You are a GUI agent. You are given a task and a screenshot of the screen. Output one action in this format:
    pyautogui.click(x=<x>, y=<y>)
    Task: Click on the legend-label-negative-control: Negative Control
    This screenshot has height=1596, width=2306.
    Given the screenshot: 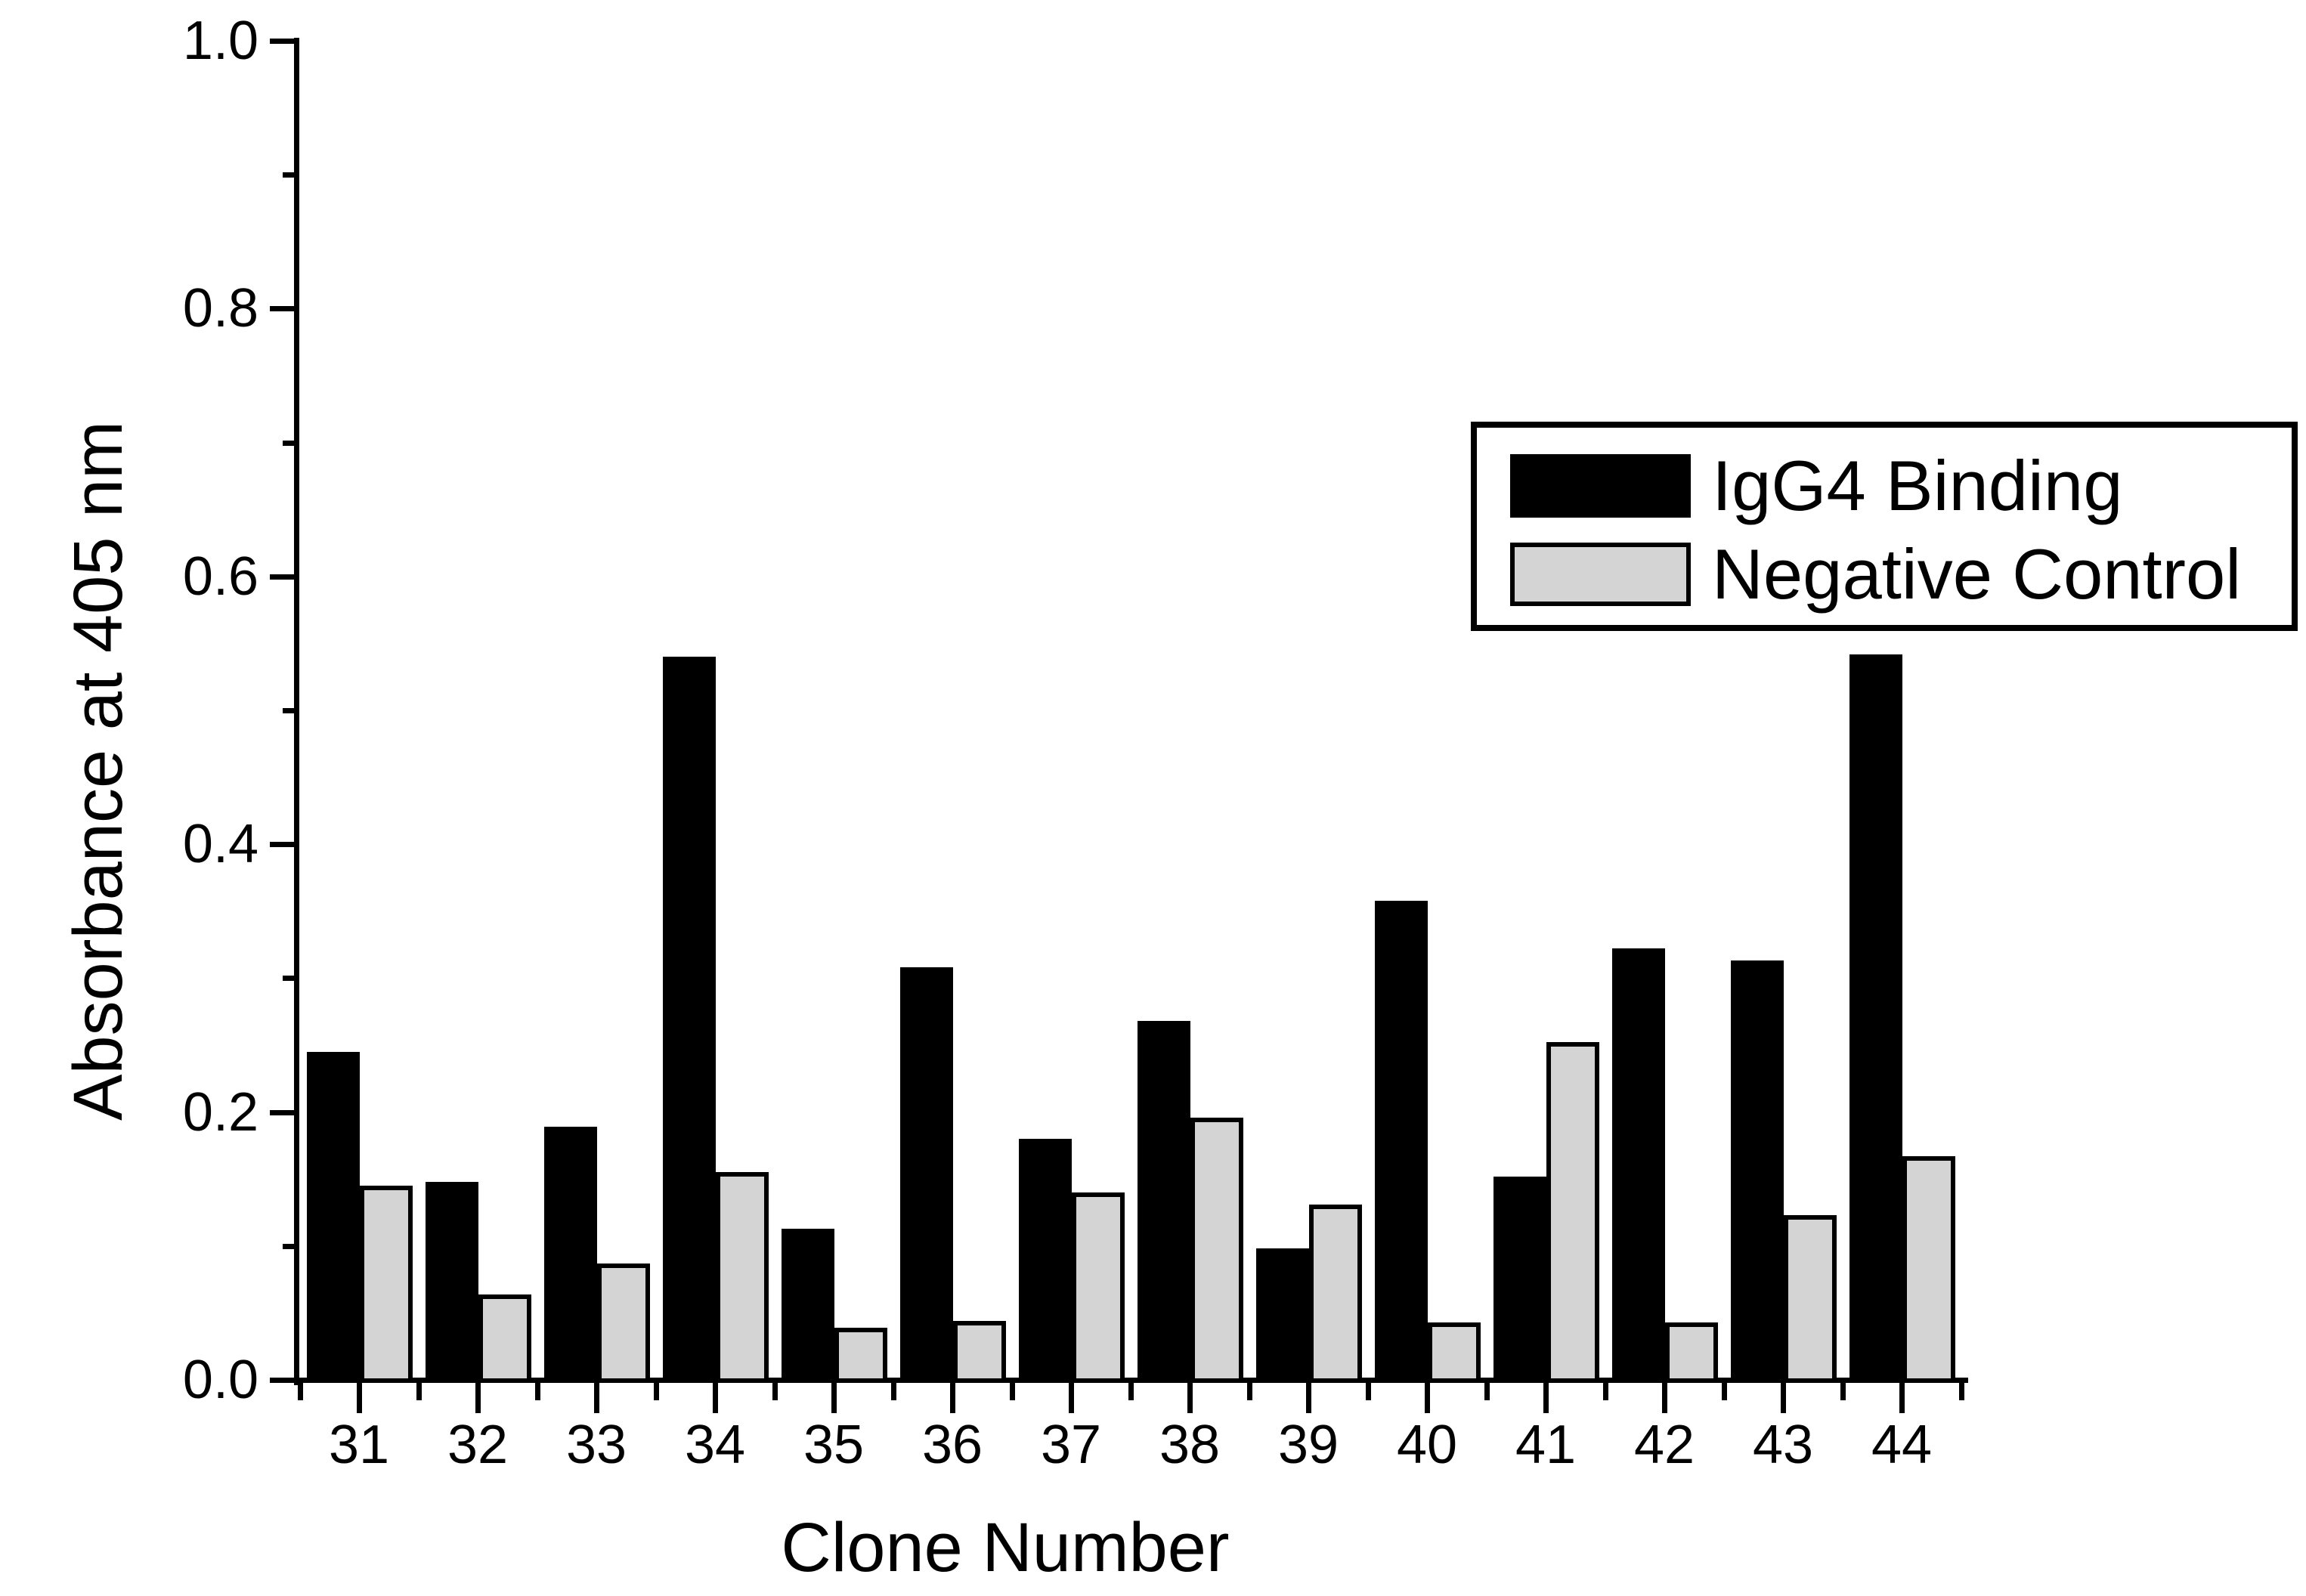 What is the action you would take?
    pyautogui.click(x=1977, y=574)
    